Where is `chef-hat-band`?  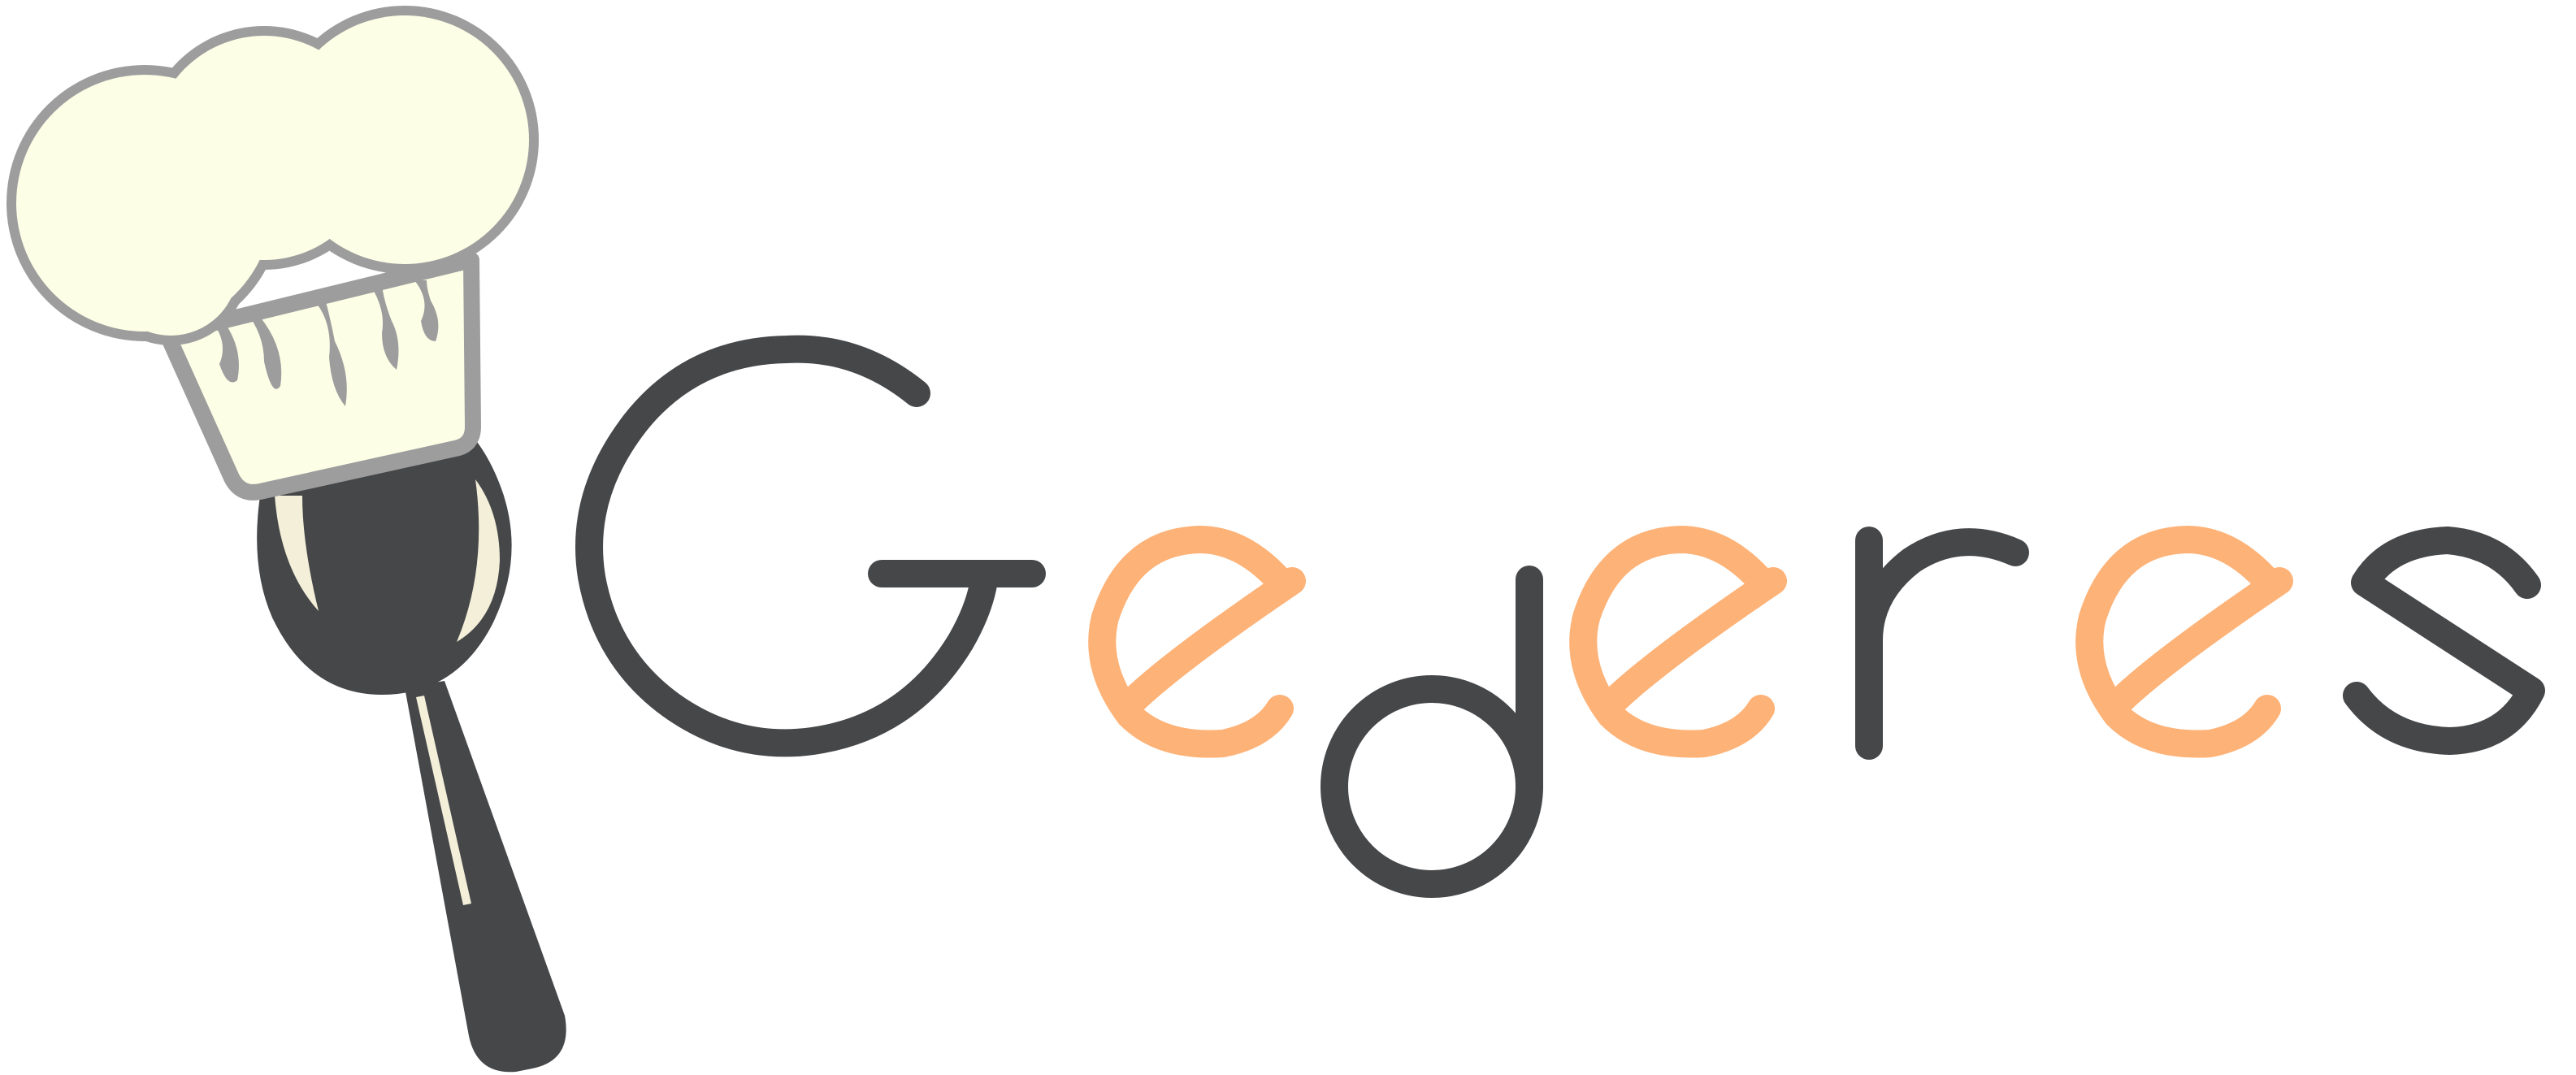
chef-hat-band is located at coordinates (319, 376).